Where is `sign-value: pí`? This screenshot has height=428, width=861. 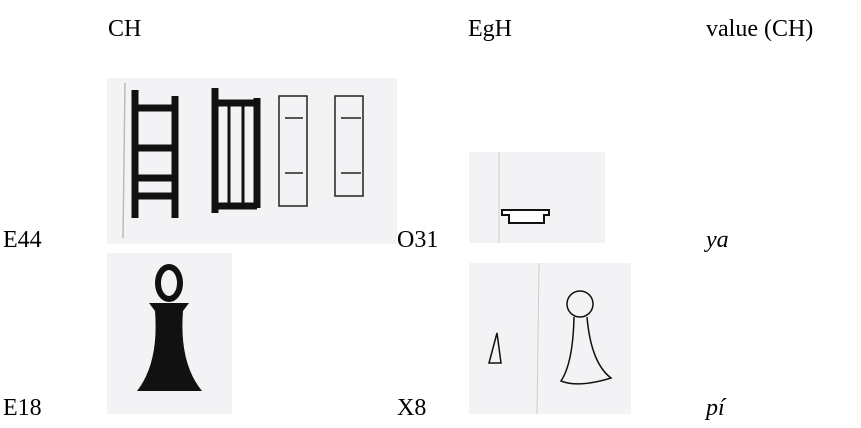
sign-value: pí is located at coordinates (715, 408).